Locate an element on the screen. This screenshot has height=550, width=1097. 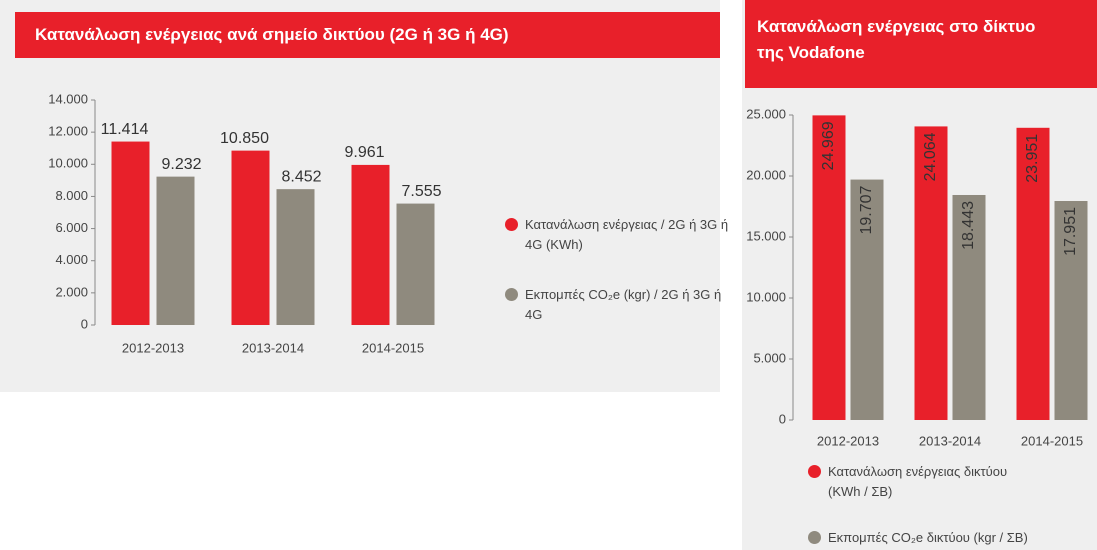
legend-label: Κατανάλωση ενέργειας δικτύου (KWh / ΣΒ) is located at coordinates (918, 481).